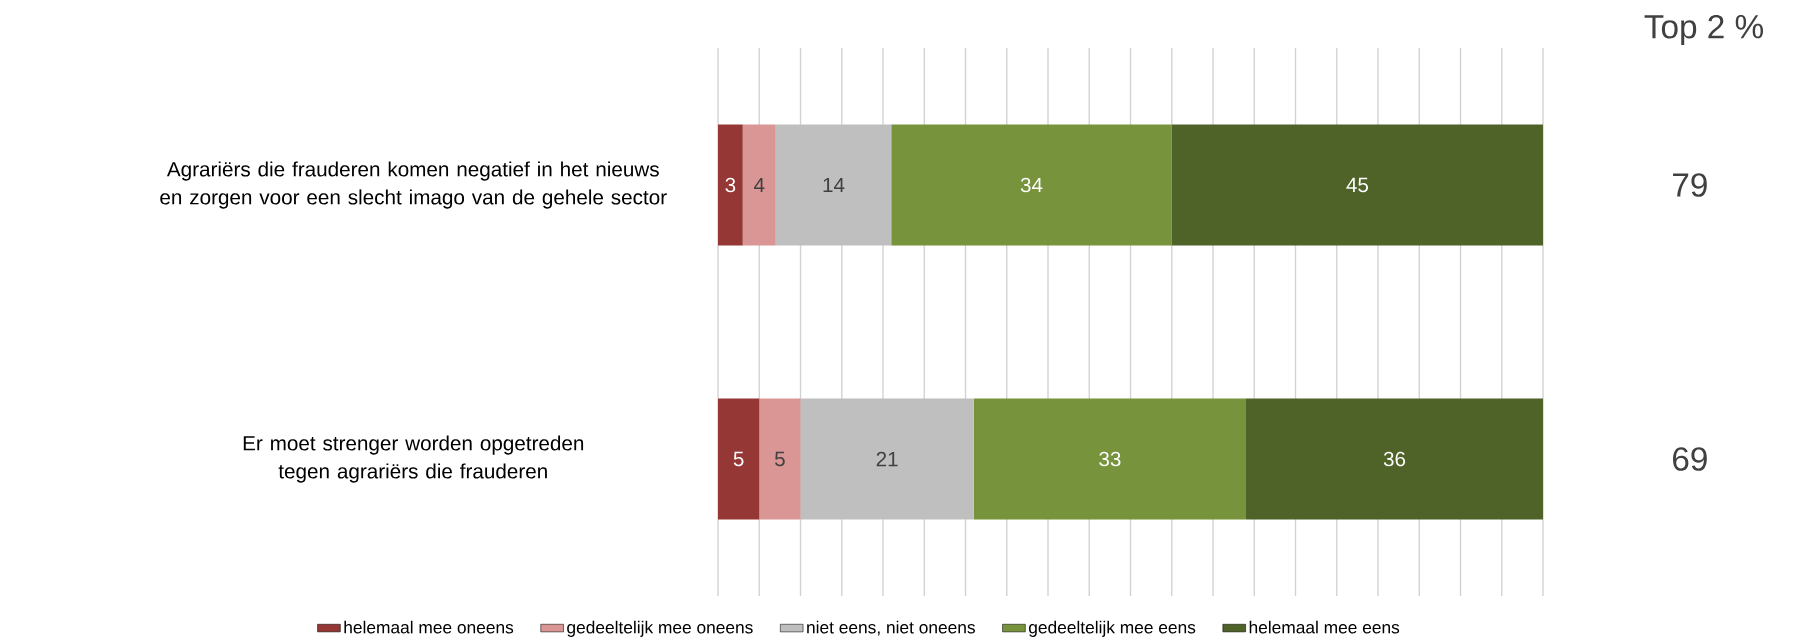 The height and width of the screenshot is (640, 1797). I want to click on legend-label: helemaal mee oneens, so click(429, 627).